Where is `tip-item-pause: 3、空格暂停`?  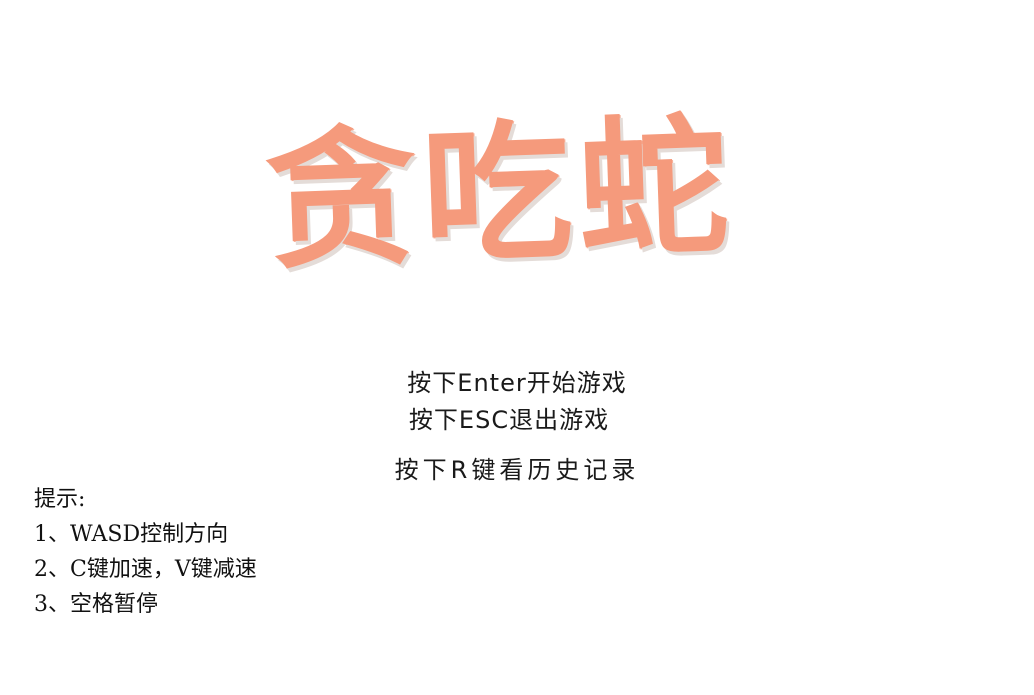 tip-item-pause: 3、空格暂停 is located at coordinates (96, 604).